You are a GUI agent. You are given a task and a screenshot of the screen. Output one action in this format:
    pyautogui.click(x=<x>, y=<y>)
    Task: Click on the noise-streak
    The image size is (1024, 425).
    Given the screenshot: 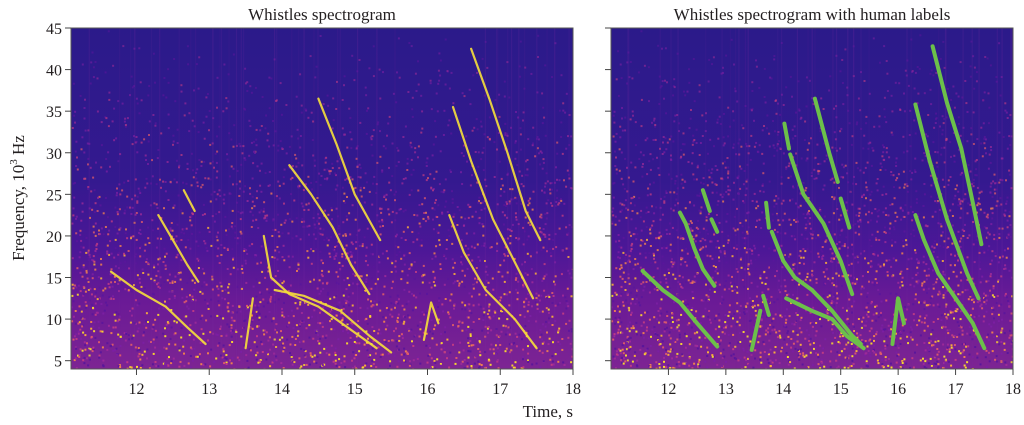 What is the action you would take?
    pyautogui.click(x=151, y=198)
    